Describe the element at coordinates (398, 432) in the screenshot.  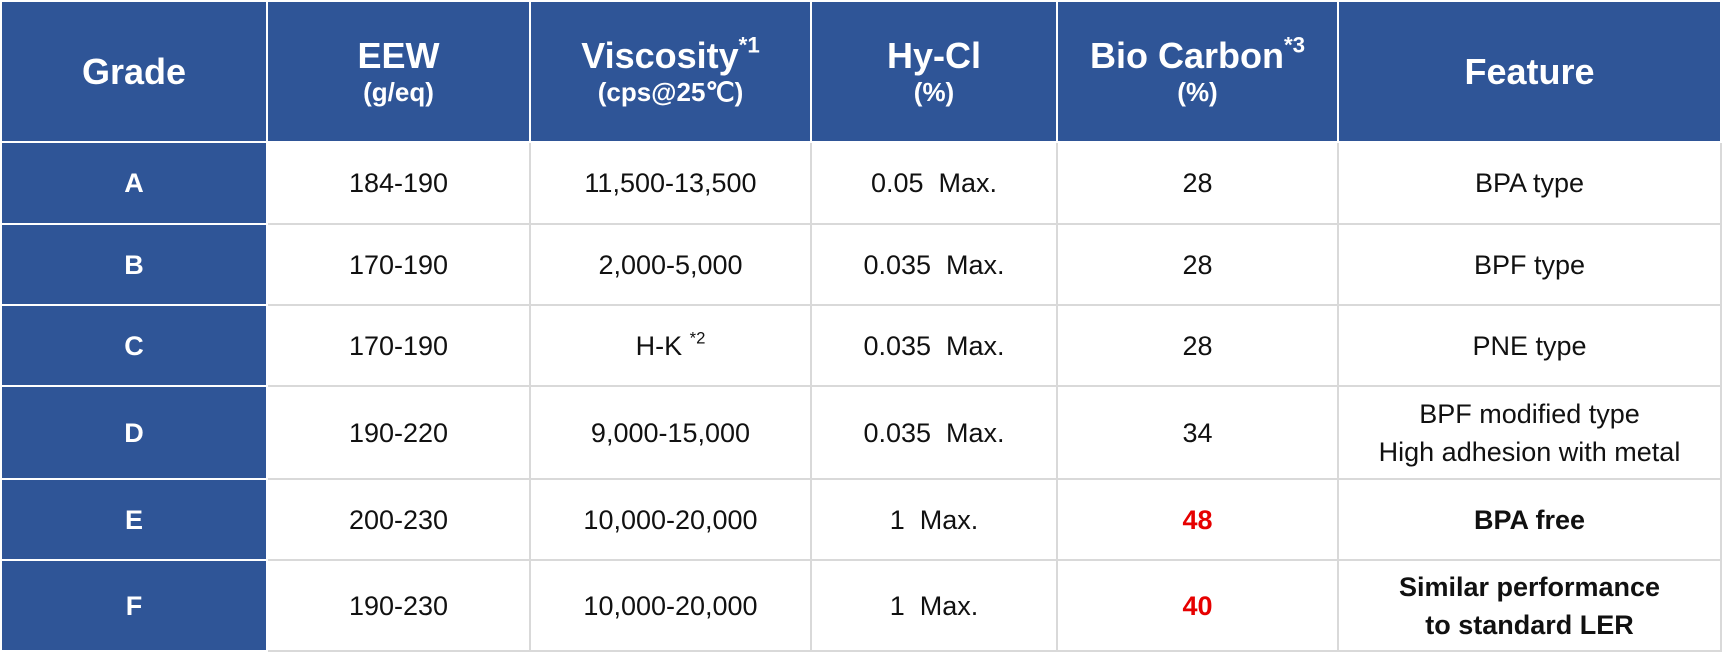
I see `cell: 190-220` at that location.